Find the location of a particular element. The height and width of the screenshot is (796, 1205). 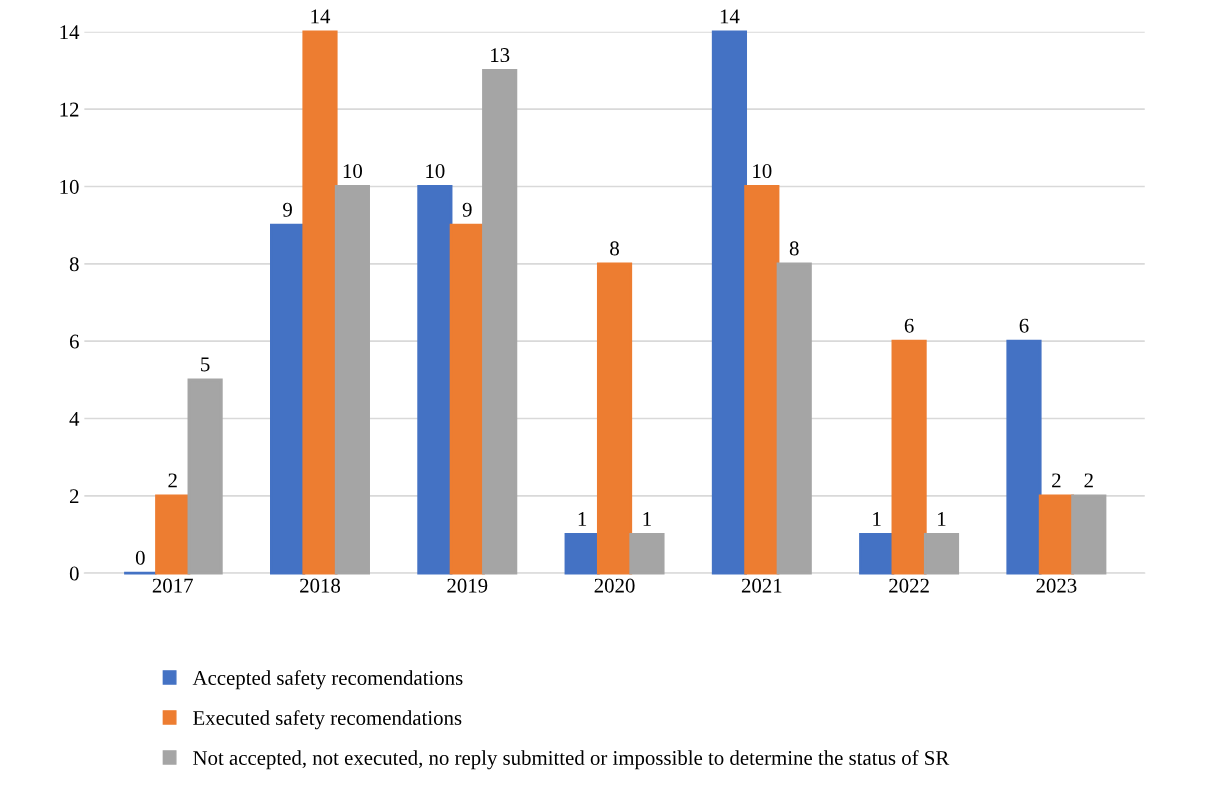

y-tick-label: 12 is located at coordinates (69, 109).